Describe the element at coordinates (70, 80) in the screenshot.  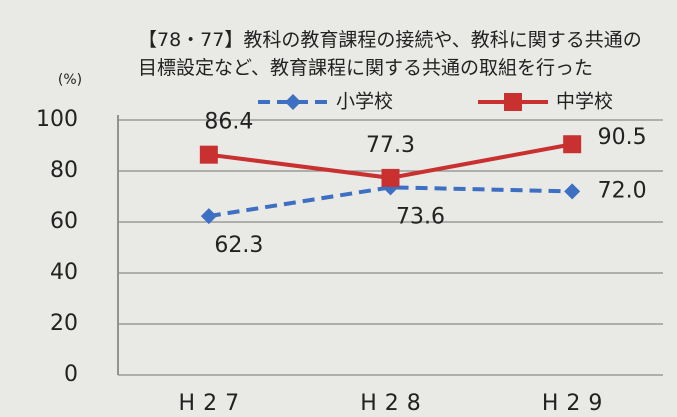
I see `y-unit: (%)` at that location.